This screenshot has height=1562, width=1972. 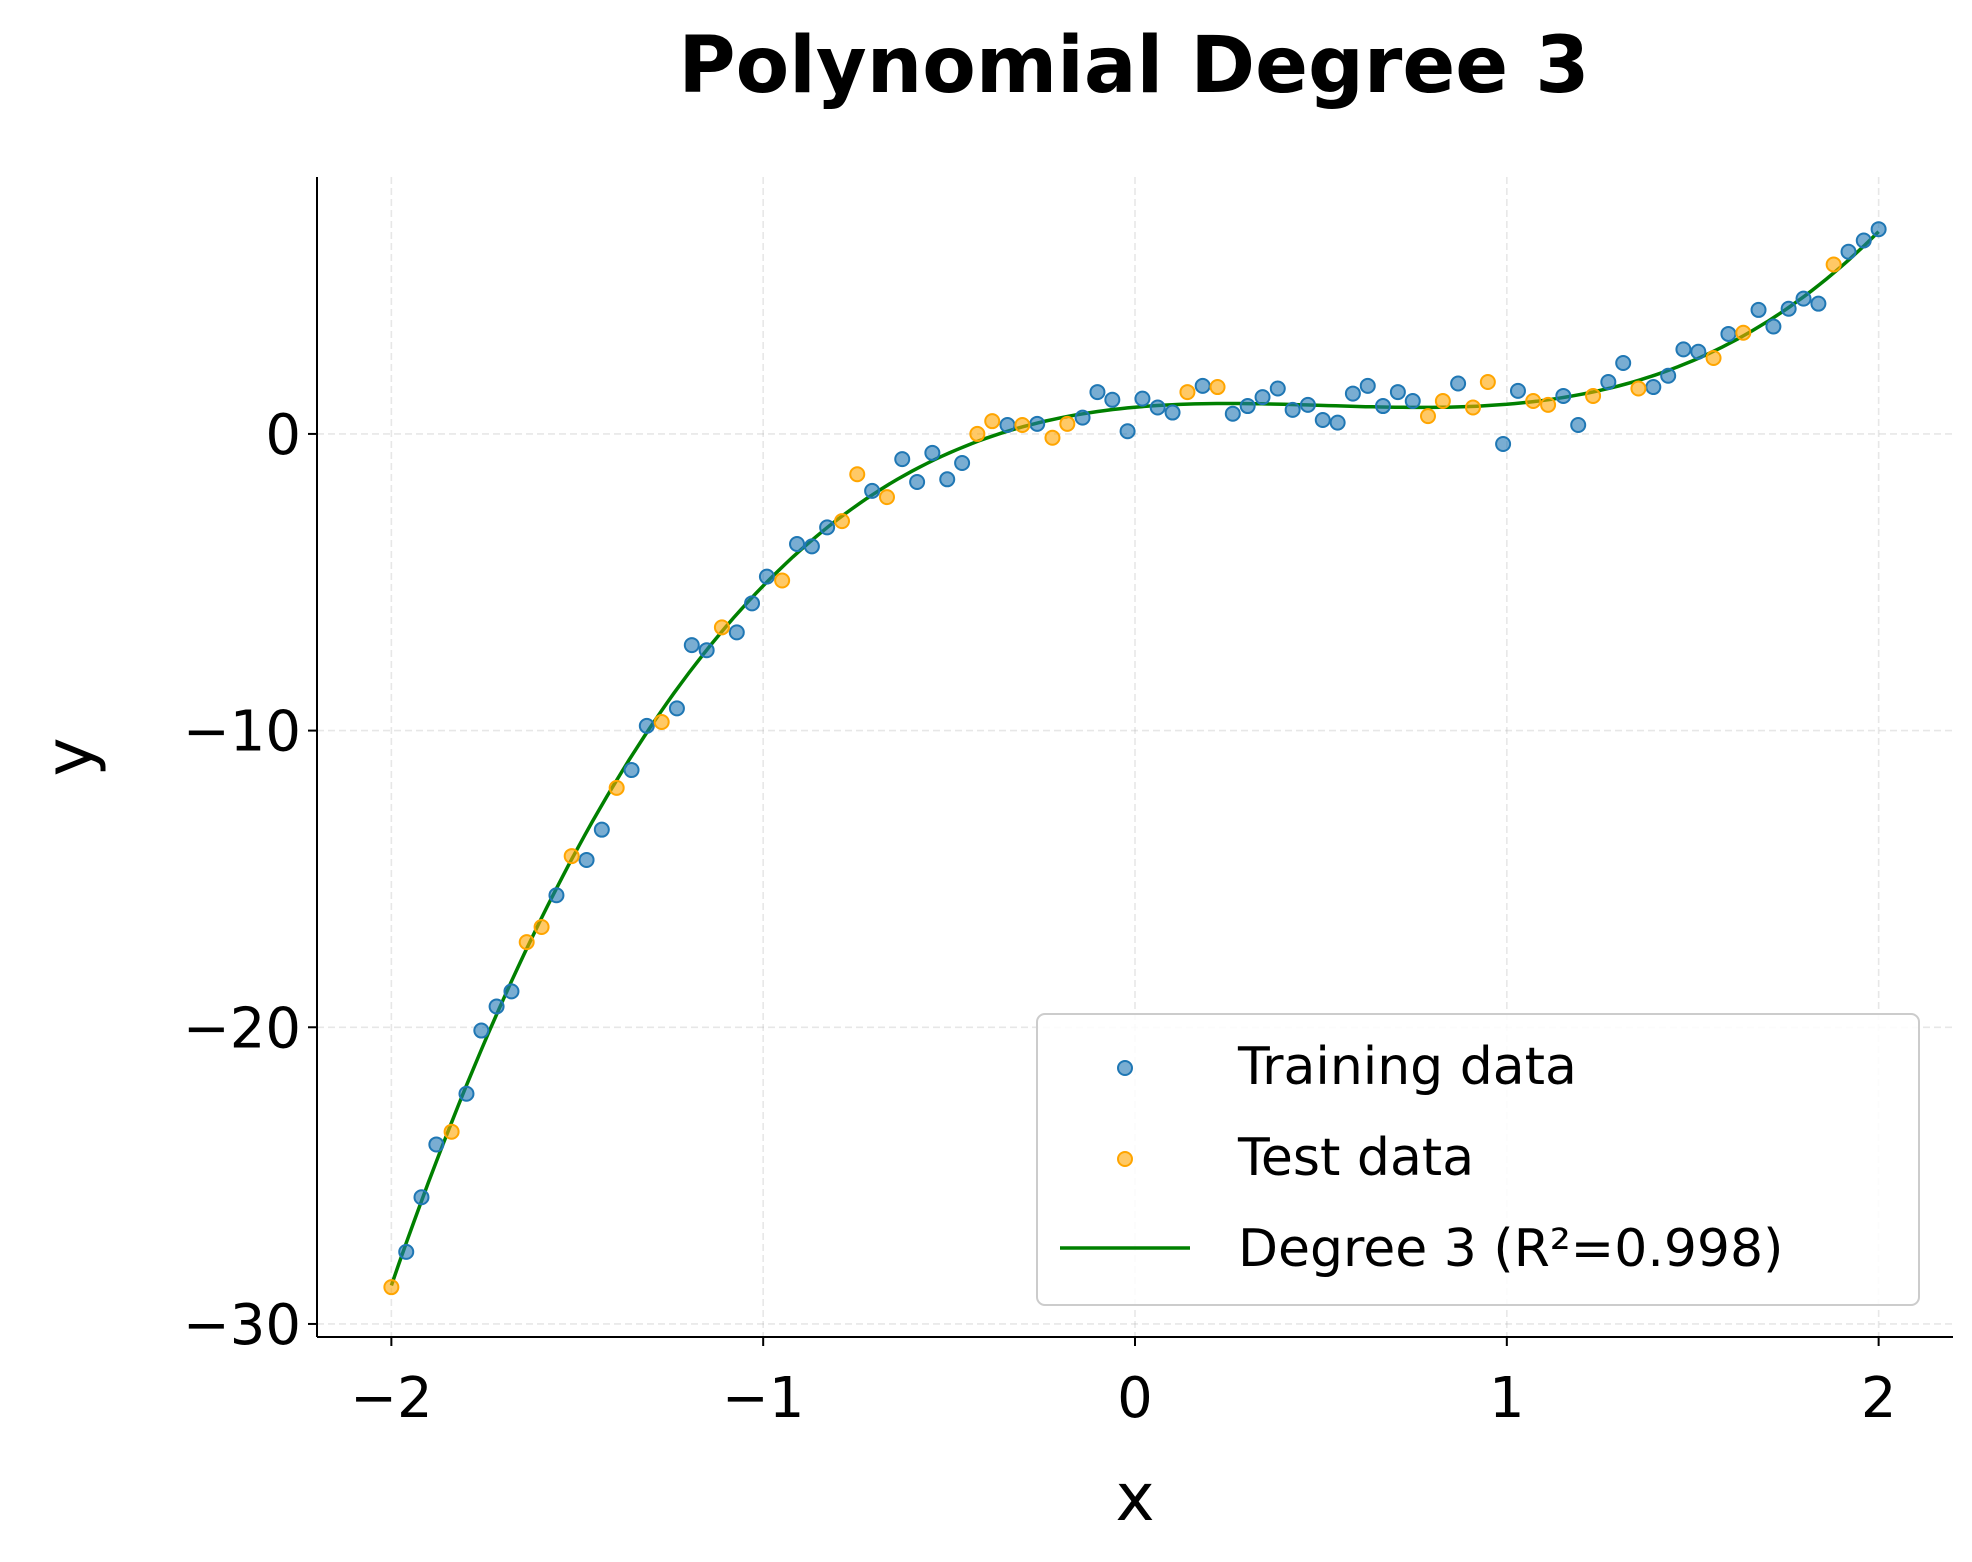 What do you see at coordinates (1135, 1398) in the screenshot?
I see `x-tick-label: 0` at bounding box center [1135, 1398].